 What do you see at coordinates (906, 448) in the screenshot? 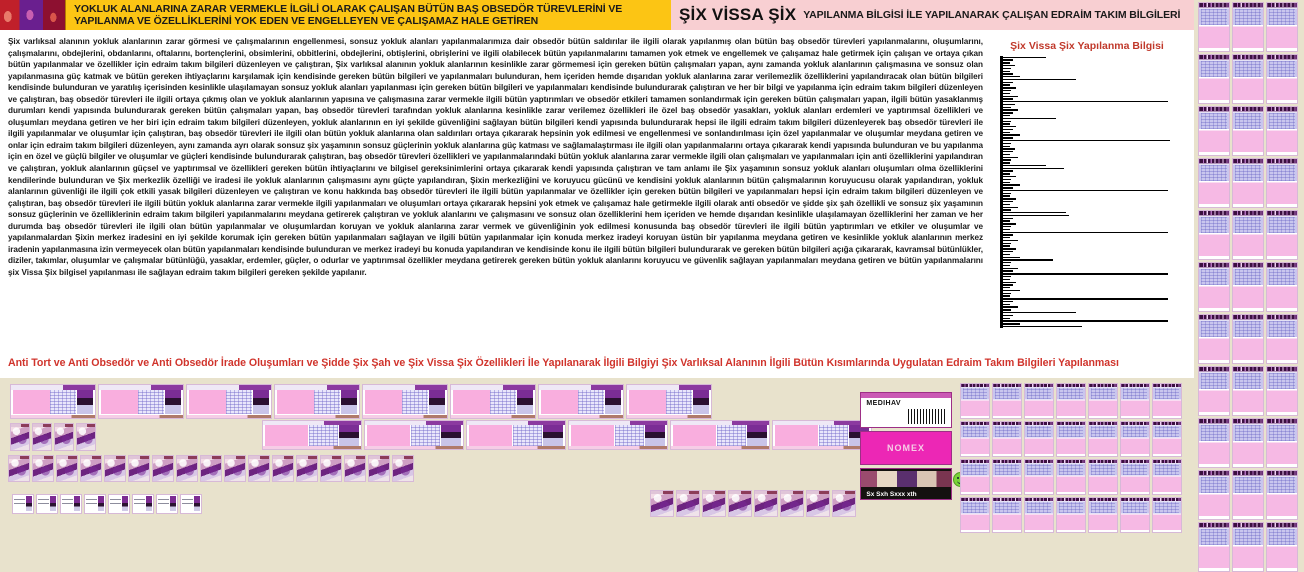
I see `nomex-card: NOMEX` at bounding box center [906, 448].